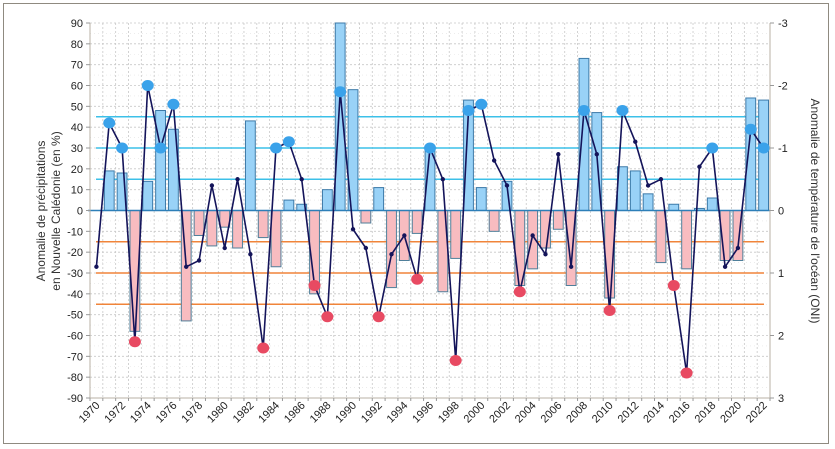 The height and width of the screenshot is (449, 835). I want to click on x-tick-label: 2014, so click(654, 413).